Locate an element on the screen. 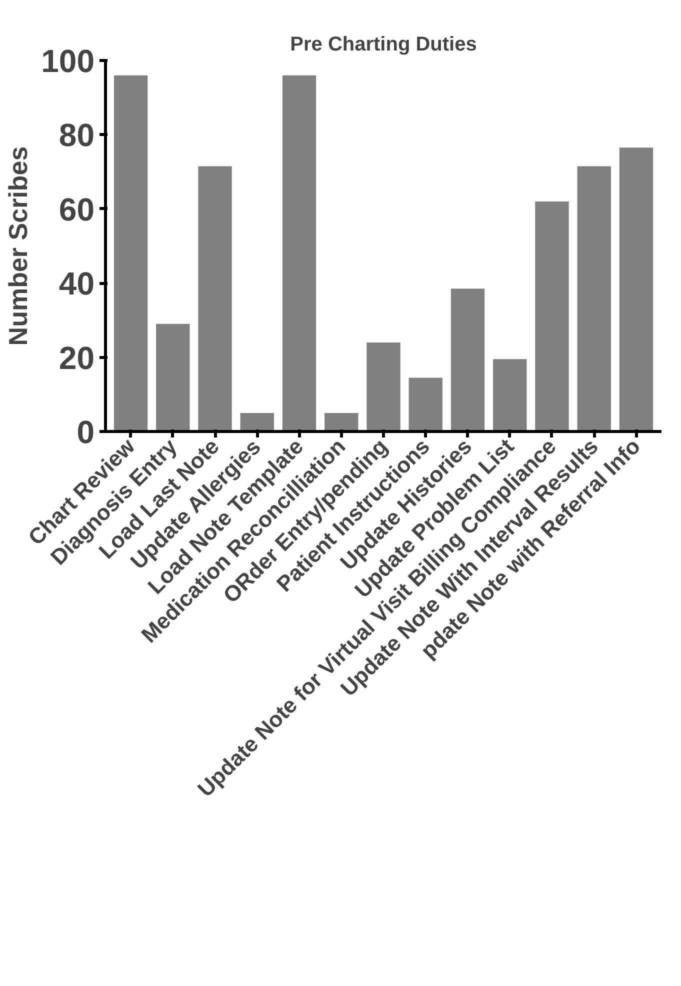 The height and width of the screenshot is (986, 681). y-tick-label: 20 is located at coordinates (76, 358).